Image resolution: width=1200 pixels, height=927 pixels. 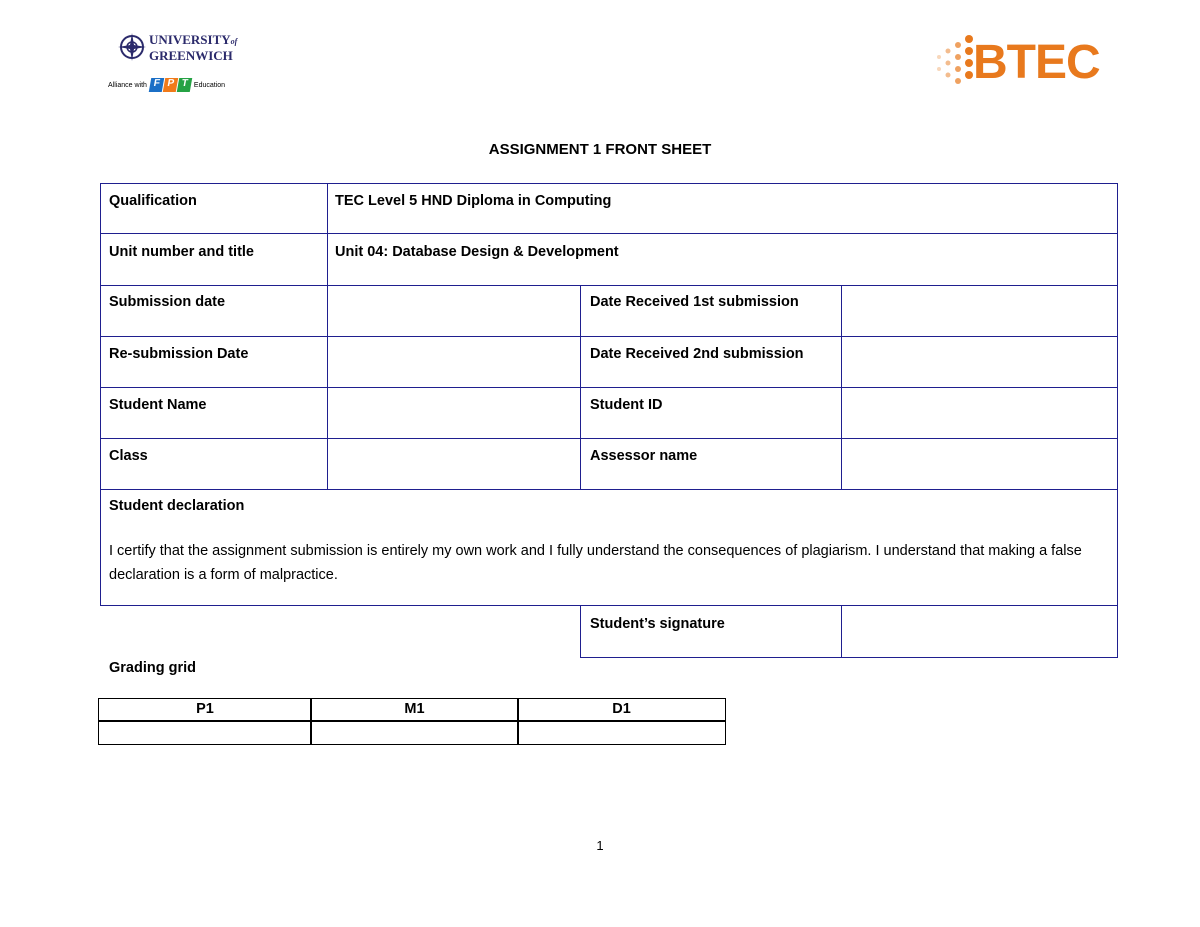 What do you see at coordinates (1037, 62) in the screenshot?
I see `btec-logo-text: BTEC` at bounding box center [1037, 62].